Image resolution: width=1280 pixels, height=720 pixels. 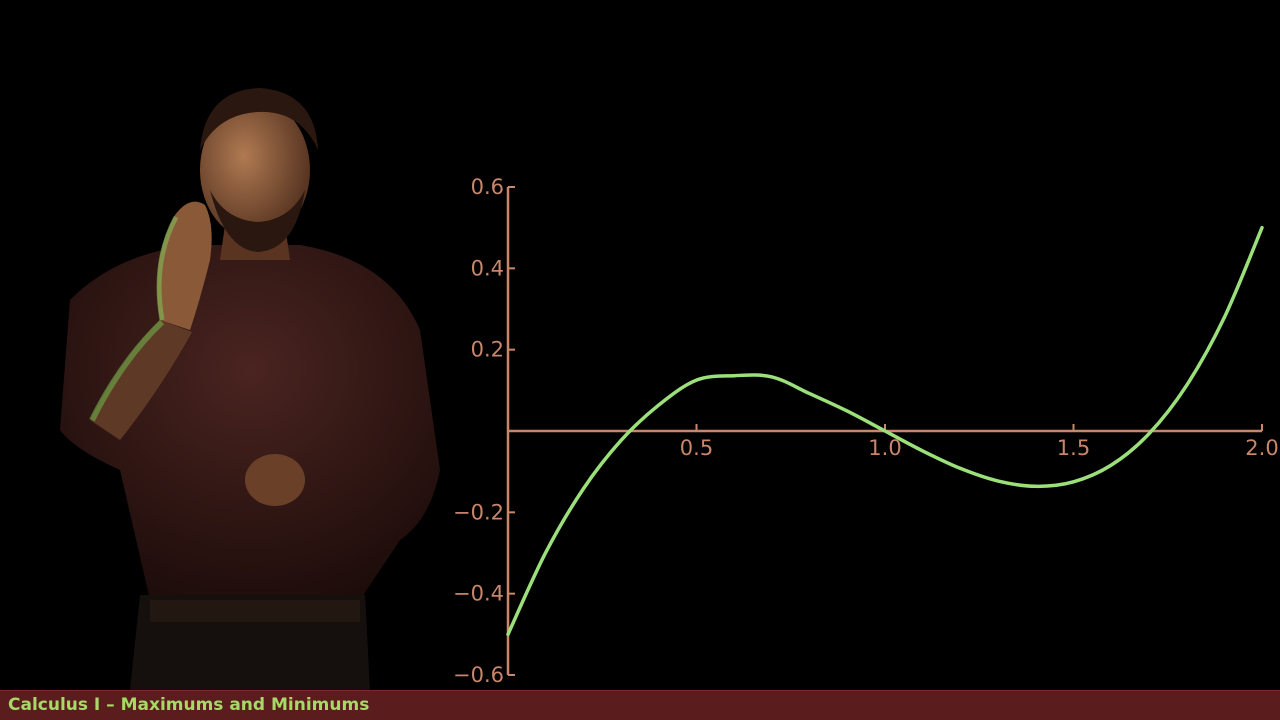 I want to click on x-tick-label: 2.0, so click(x=1261, y=448).